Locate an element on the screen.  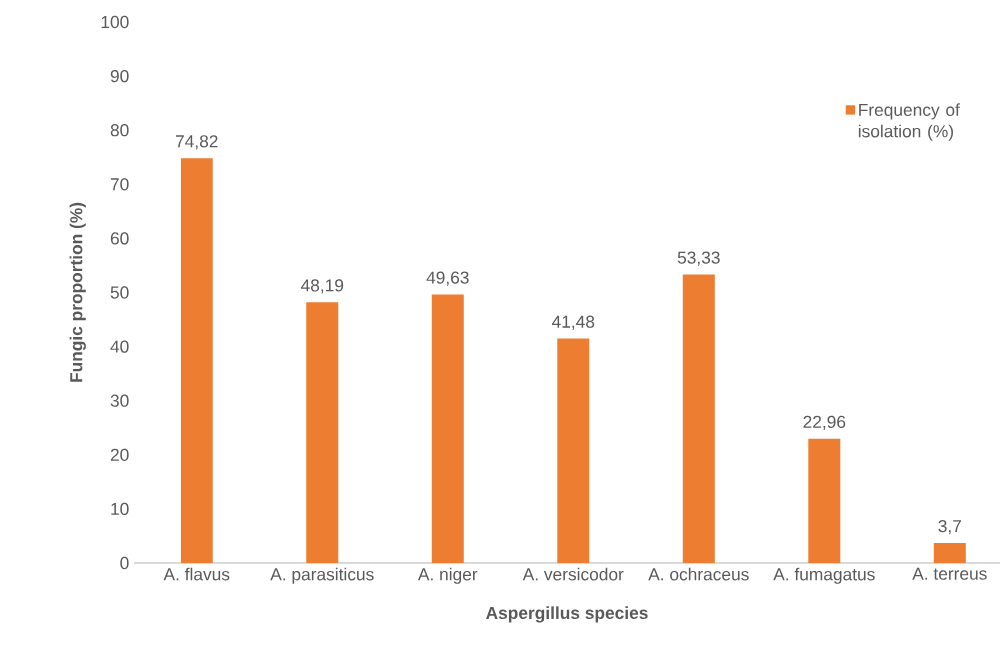
x-tick-label: A. ochraceus is located at coordinates (698, 574).